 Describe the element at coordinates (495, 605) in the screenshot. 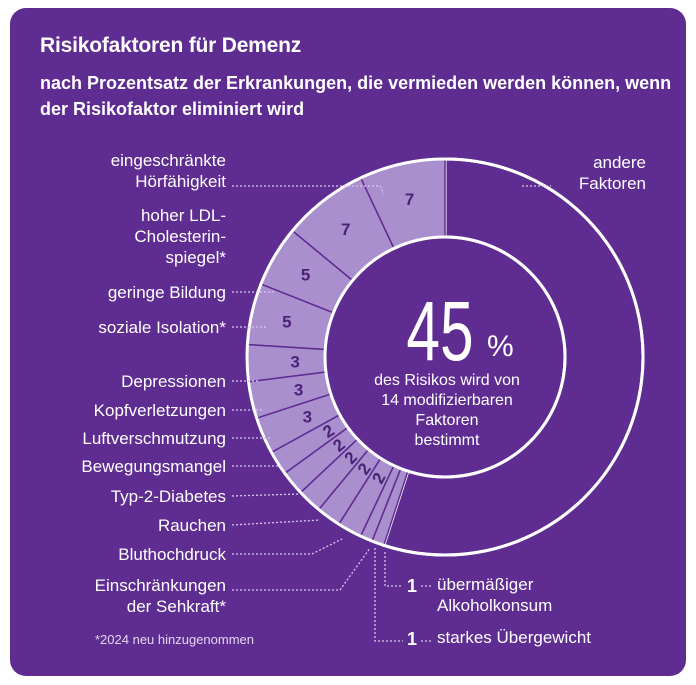

I see `small-factor-label-line: Alkoholkonsum` at that location.